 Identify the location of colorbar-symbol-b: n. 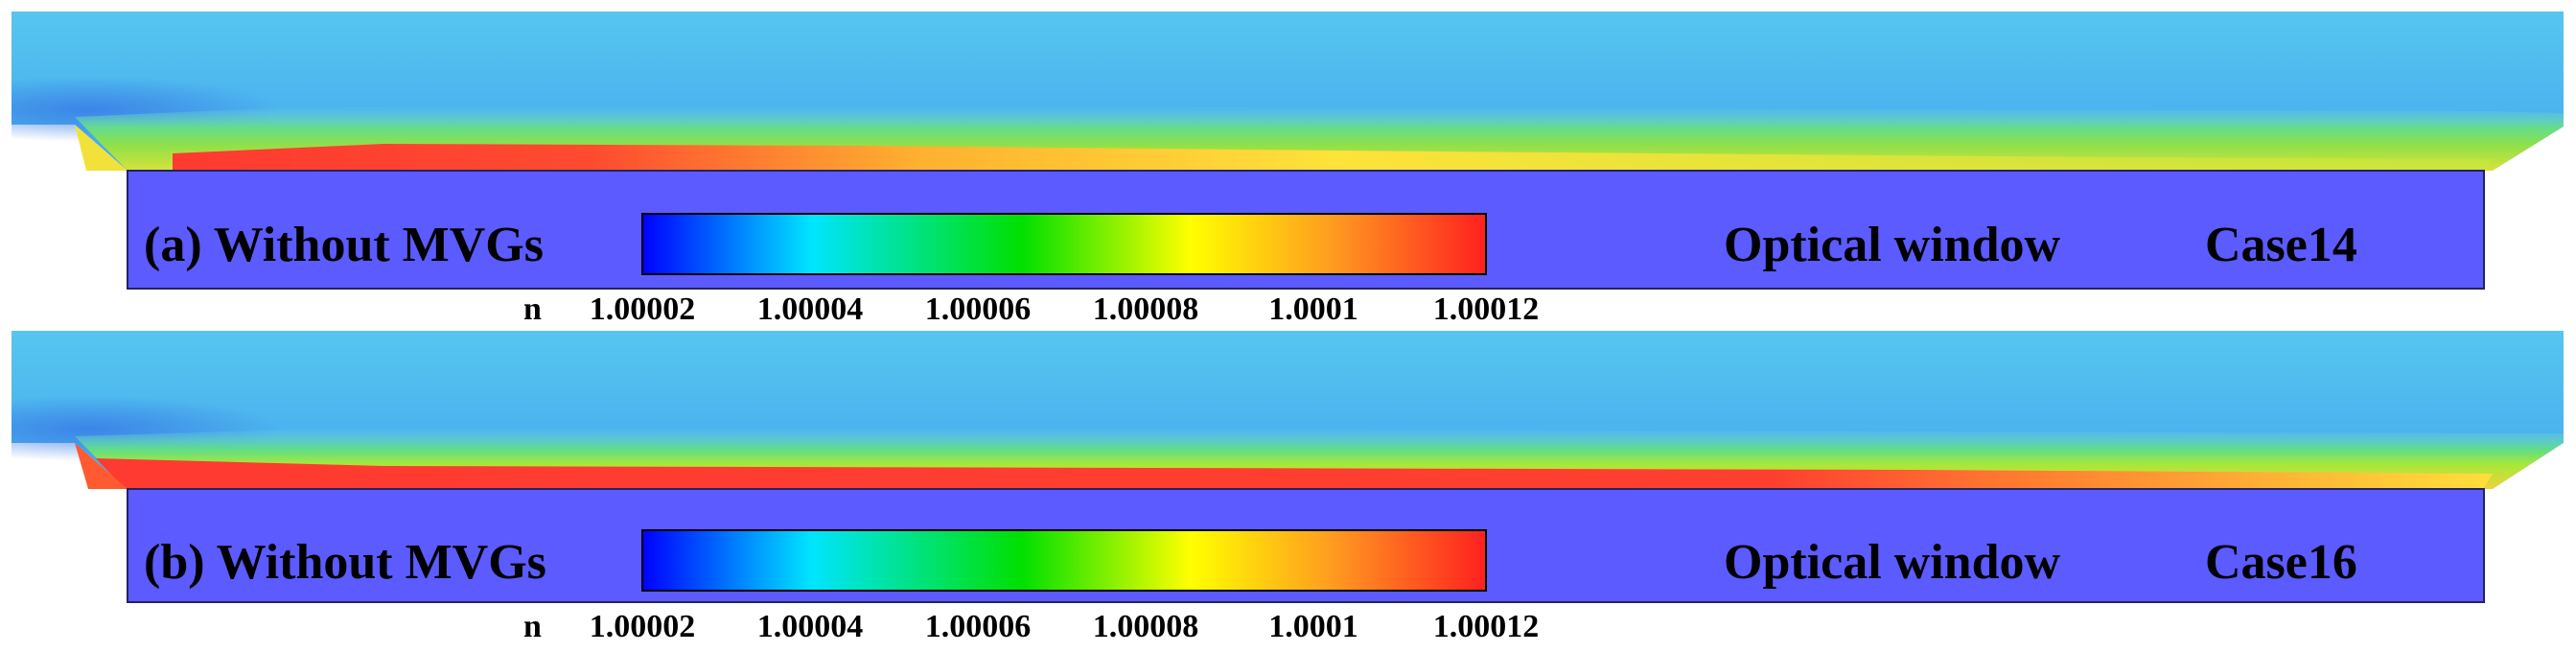
(533, 626).